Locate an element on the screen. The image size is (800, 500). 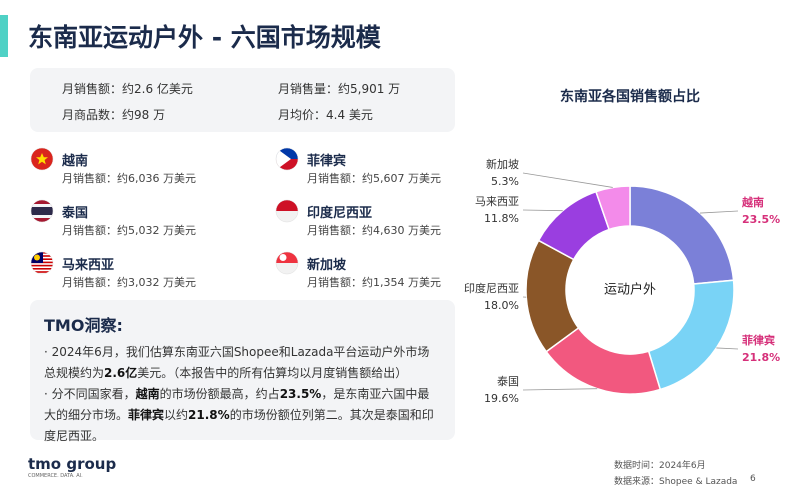
country-sales: 月销售额：约3,032 万美元 is located at coordinates (129, 282).